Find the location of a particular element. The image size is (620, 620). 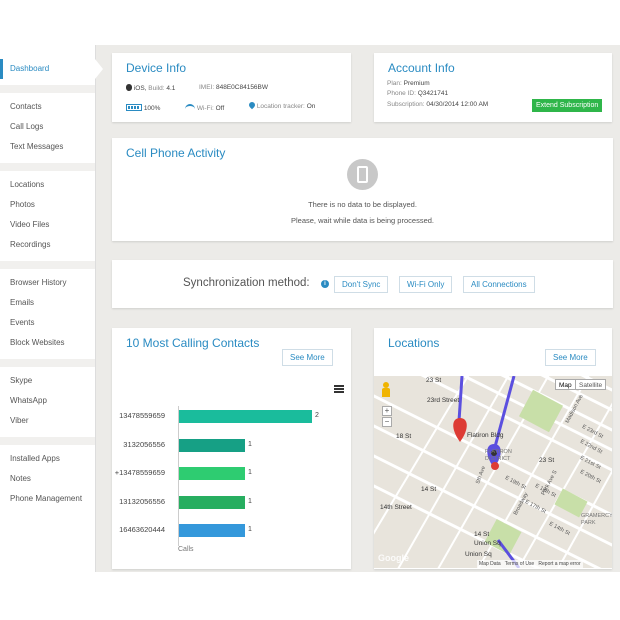

battery-info: 100% is located at coordinates (143, 108).